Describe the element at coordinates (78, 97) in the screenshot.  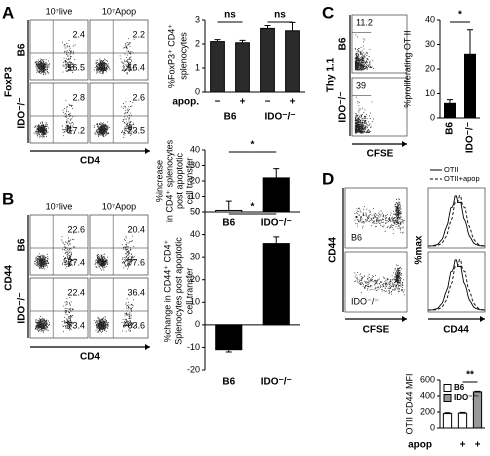
I see `gate-value: 2.8` at that location.